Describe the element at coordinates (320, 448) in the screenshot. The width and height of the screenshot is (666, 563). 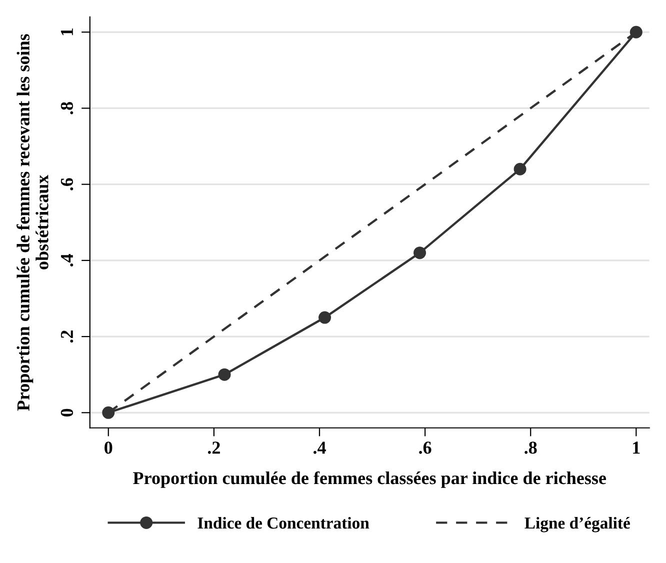
I see `x-tick-label: .4` at that location.